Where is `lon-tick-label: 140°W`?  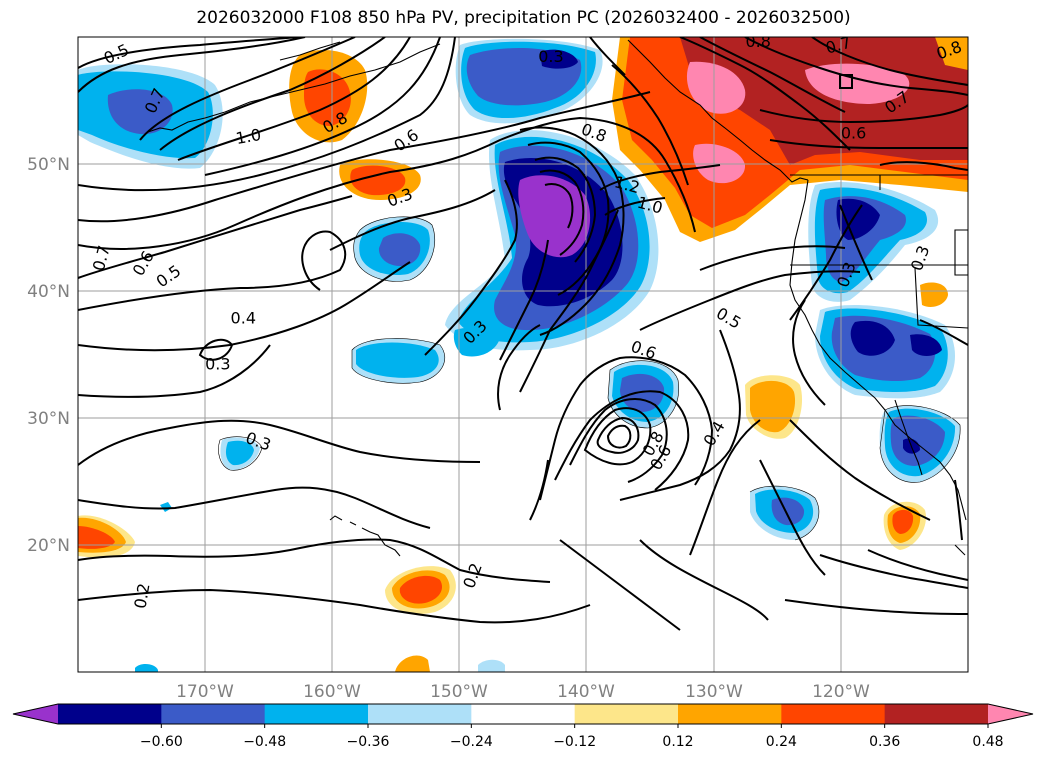
lon-tick-label: 140°W is located at coordinates (586, 692).